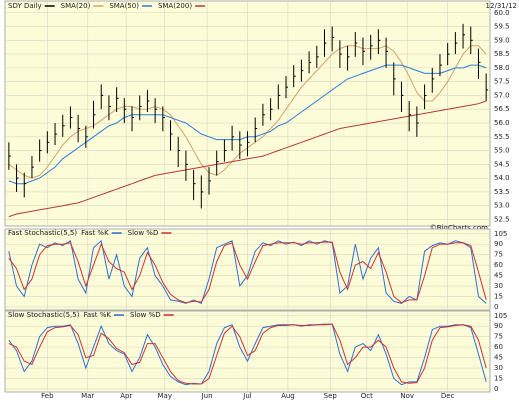 The width and height of the screenshot is (519, 401). What do you see at coordinates (502, 123) in the screenshot?
I see `y-tick-label: 56.0` at bounding box center [502, 123].